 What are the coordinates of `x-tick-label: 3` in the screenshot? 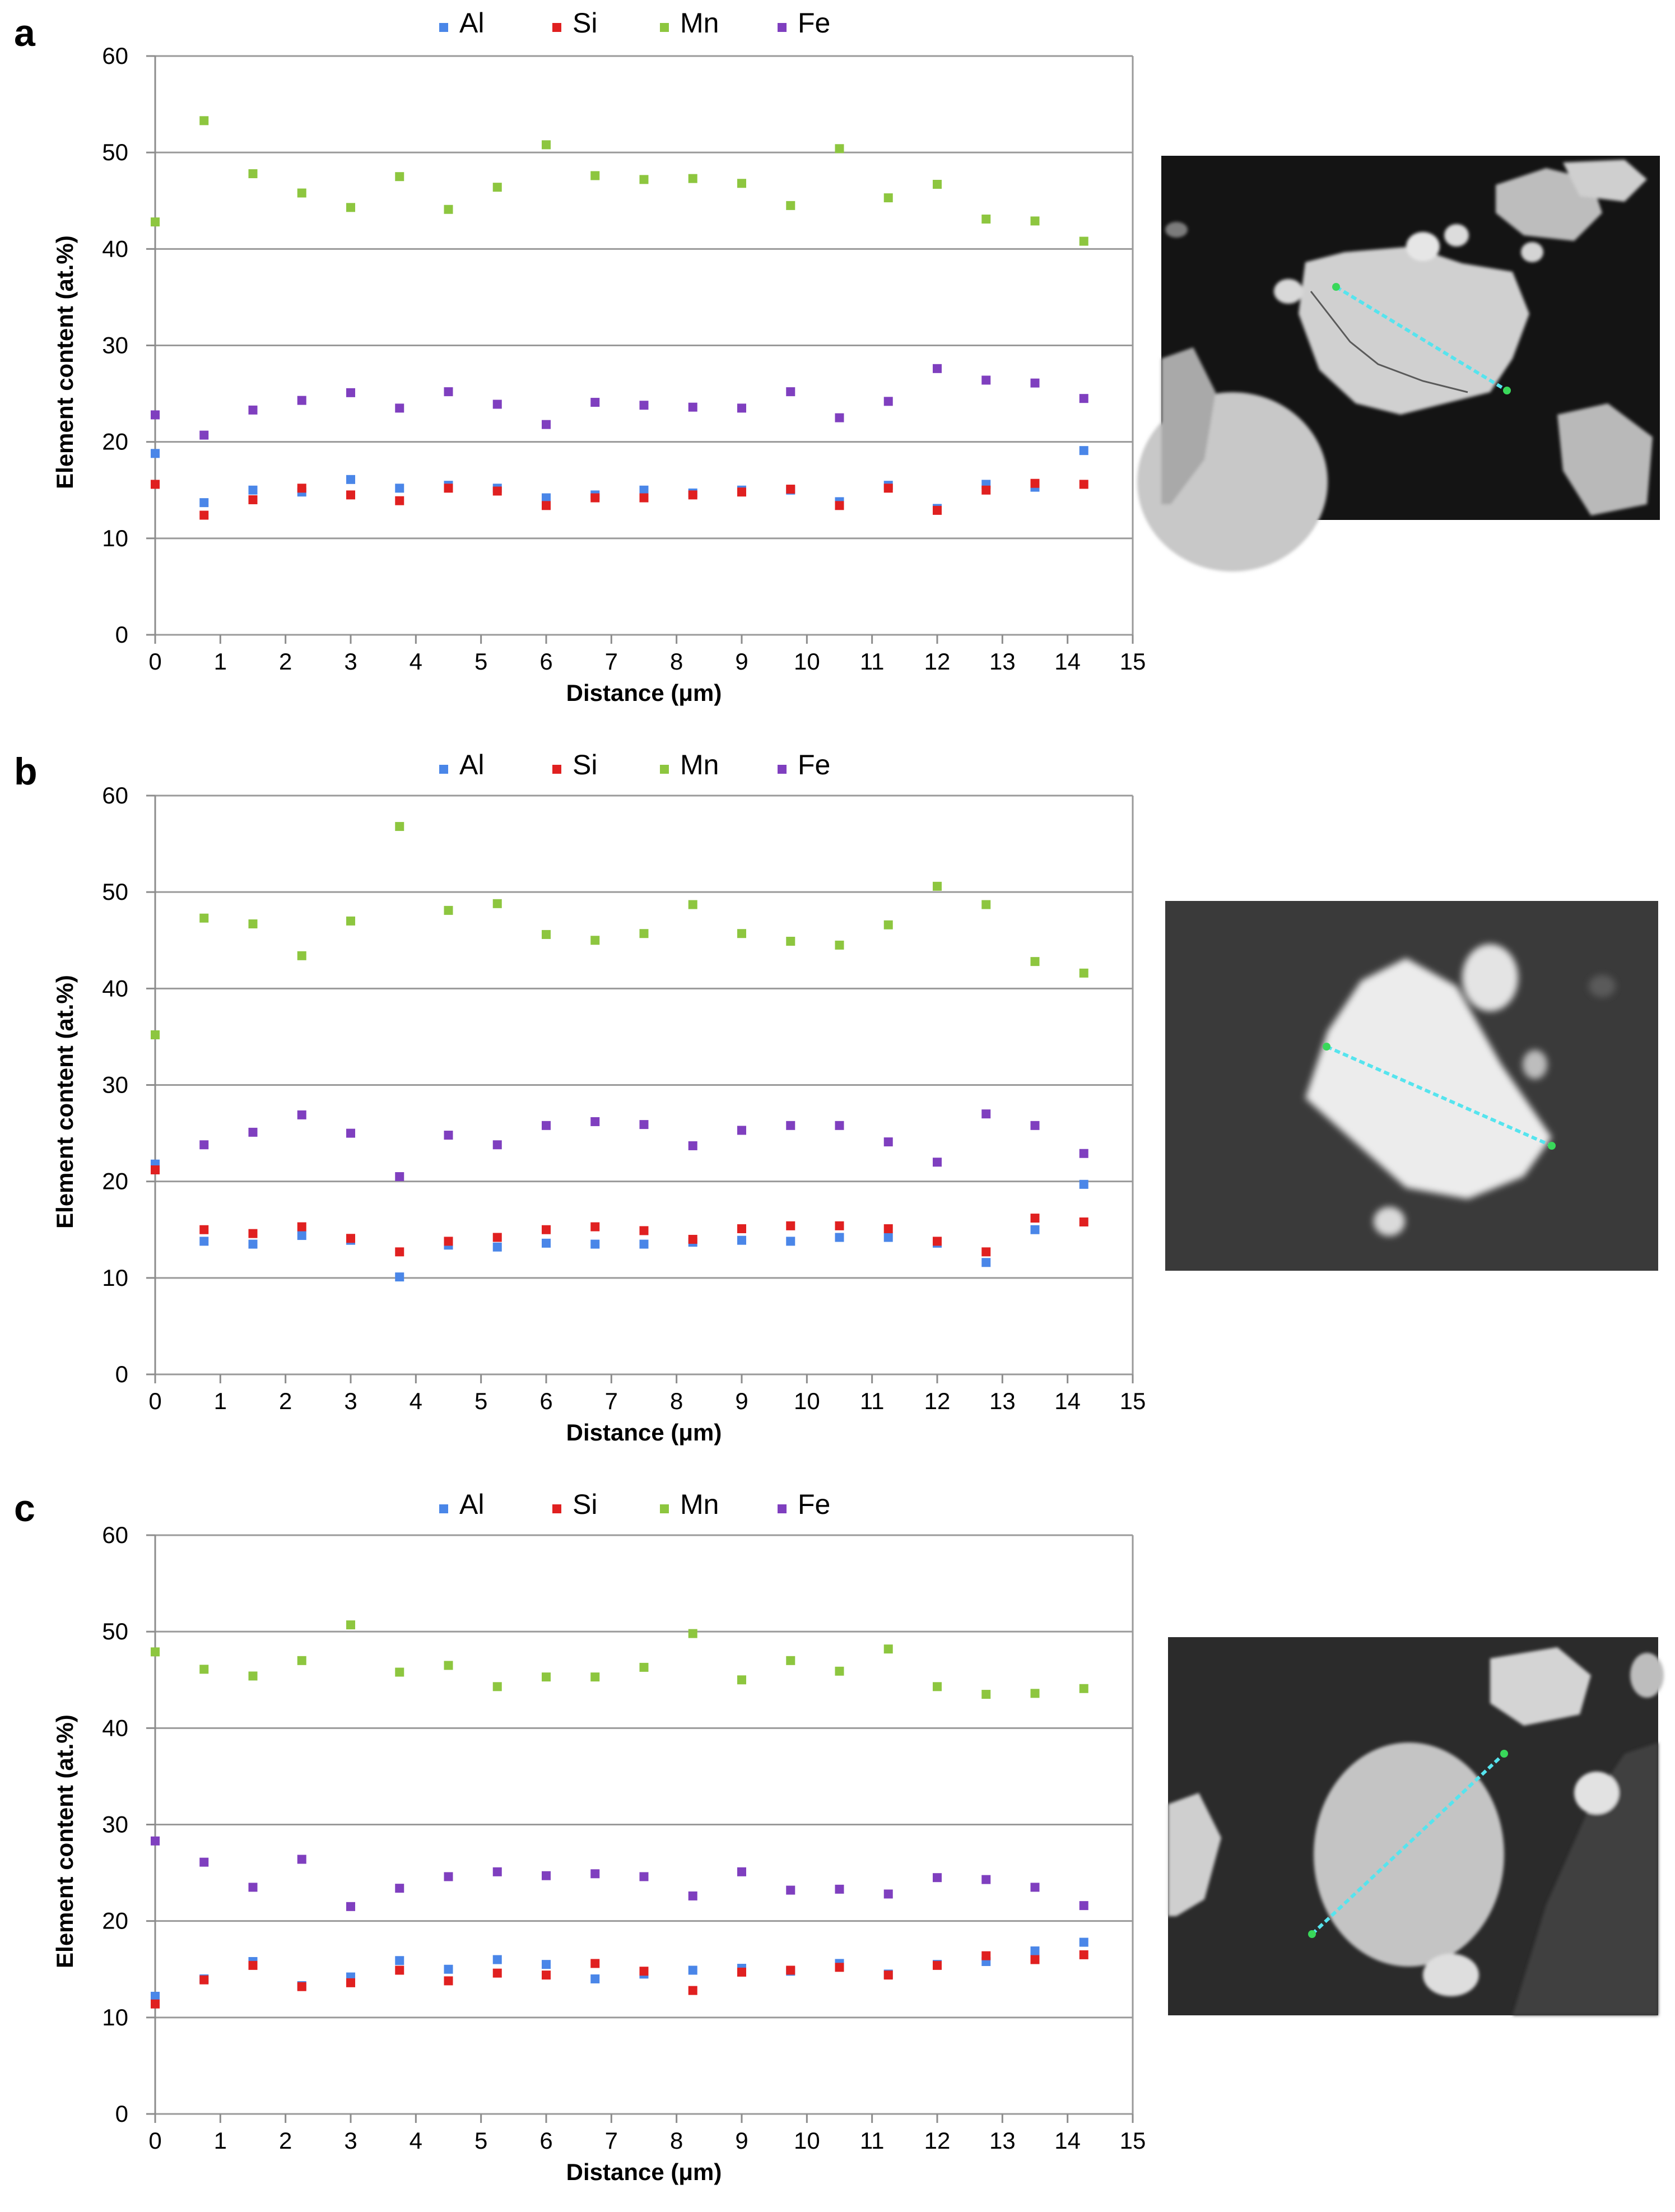 It's located at (350, 661).